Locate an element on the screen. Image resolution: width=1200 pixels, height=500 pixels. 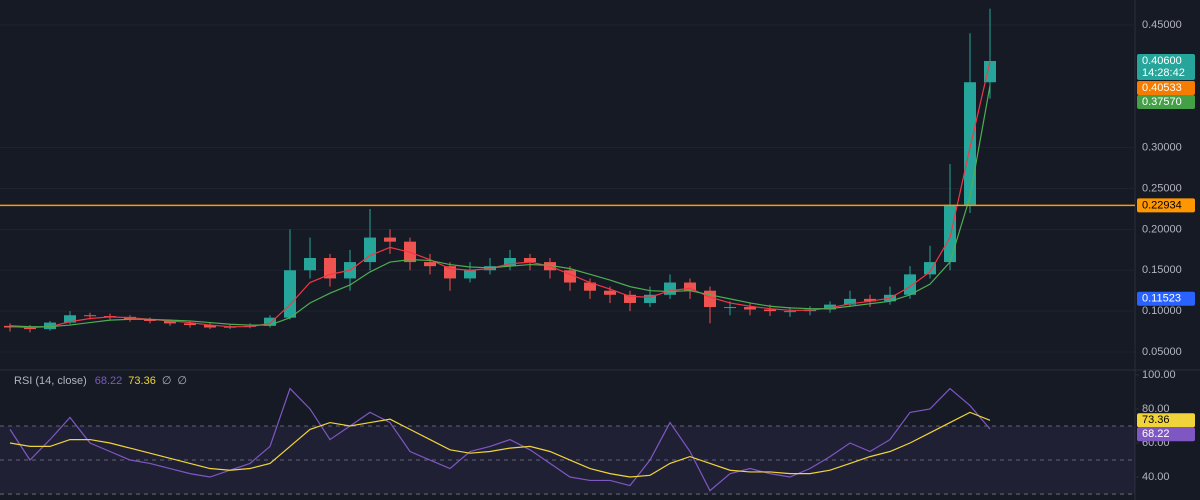
y-tick-label: 40.00 is located at coordinates (1156, 477).